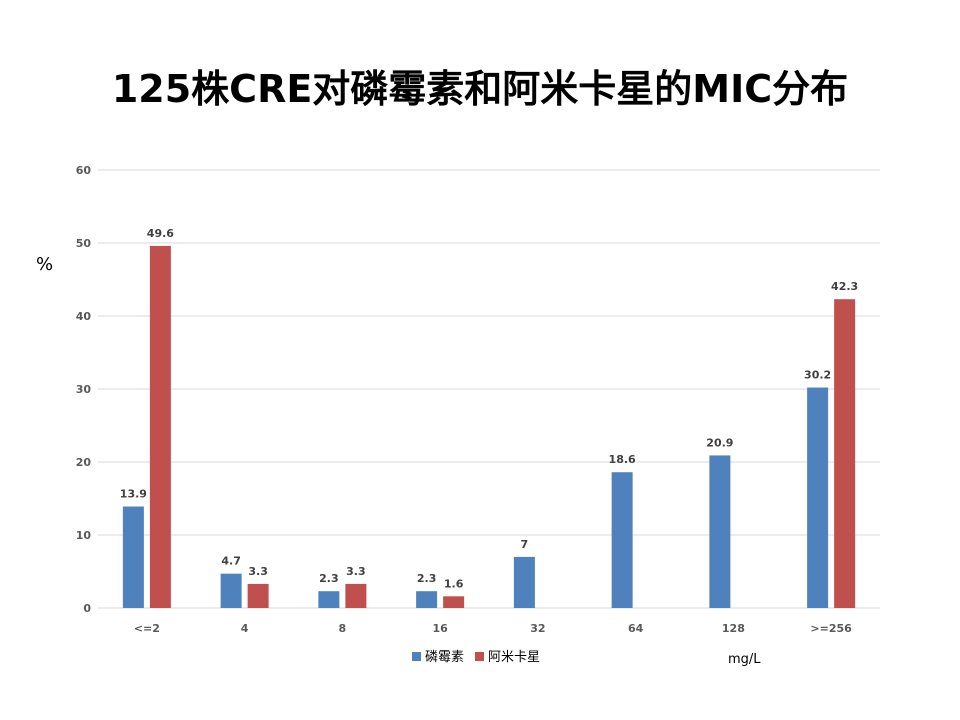 The width and height of the screenshot is (960, 720). Describe the element at coordinates (245, 628) in the screenshot. I see `x-tick-label: 4` at that location.